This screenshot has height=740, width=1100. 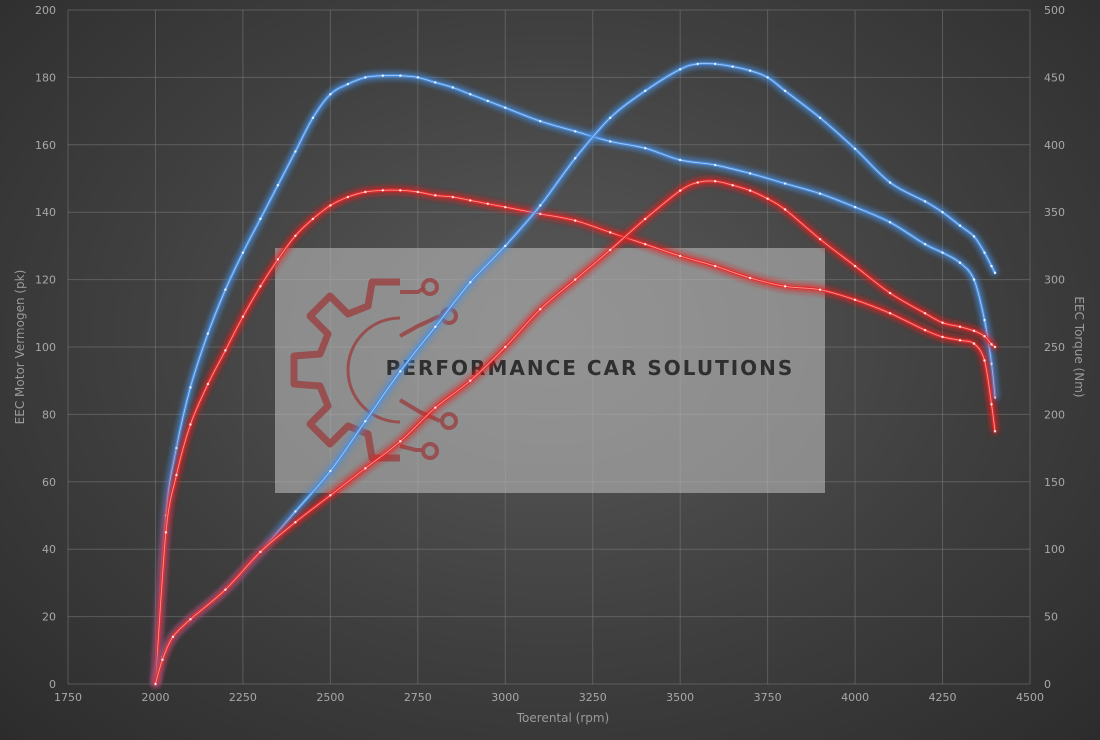 What do you see at coordinates (49, 482) in the screenshot?
I see `y-left-tick-label: 60` at bounding box center [49, 482].